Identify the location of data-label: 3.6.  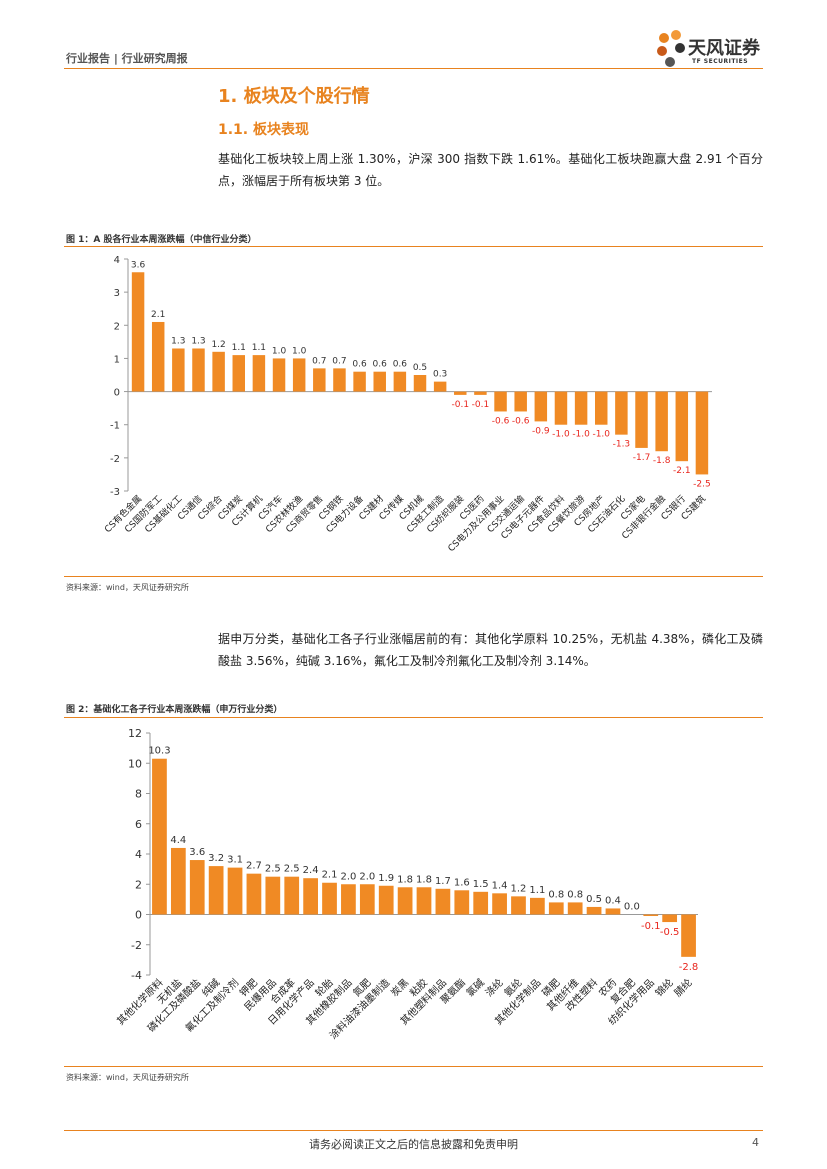
(197, 852).